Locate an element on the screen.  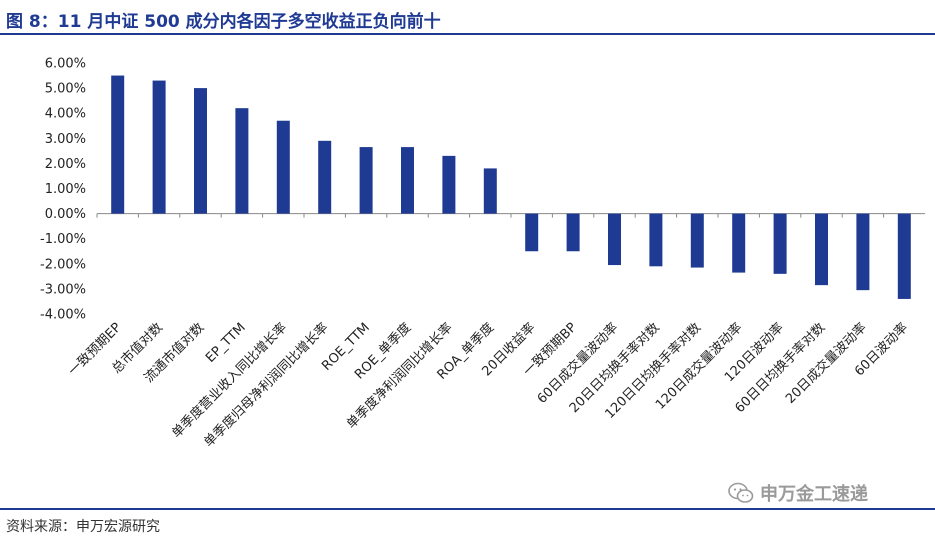
y-tick-label: -1.00% is located at coordinates (63, 239).